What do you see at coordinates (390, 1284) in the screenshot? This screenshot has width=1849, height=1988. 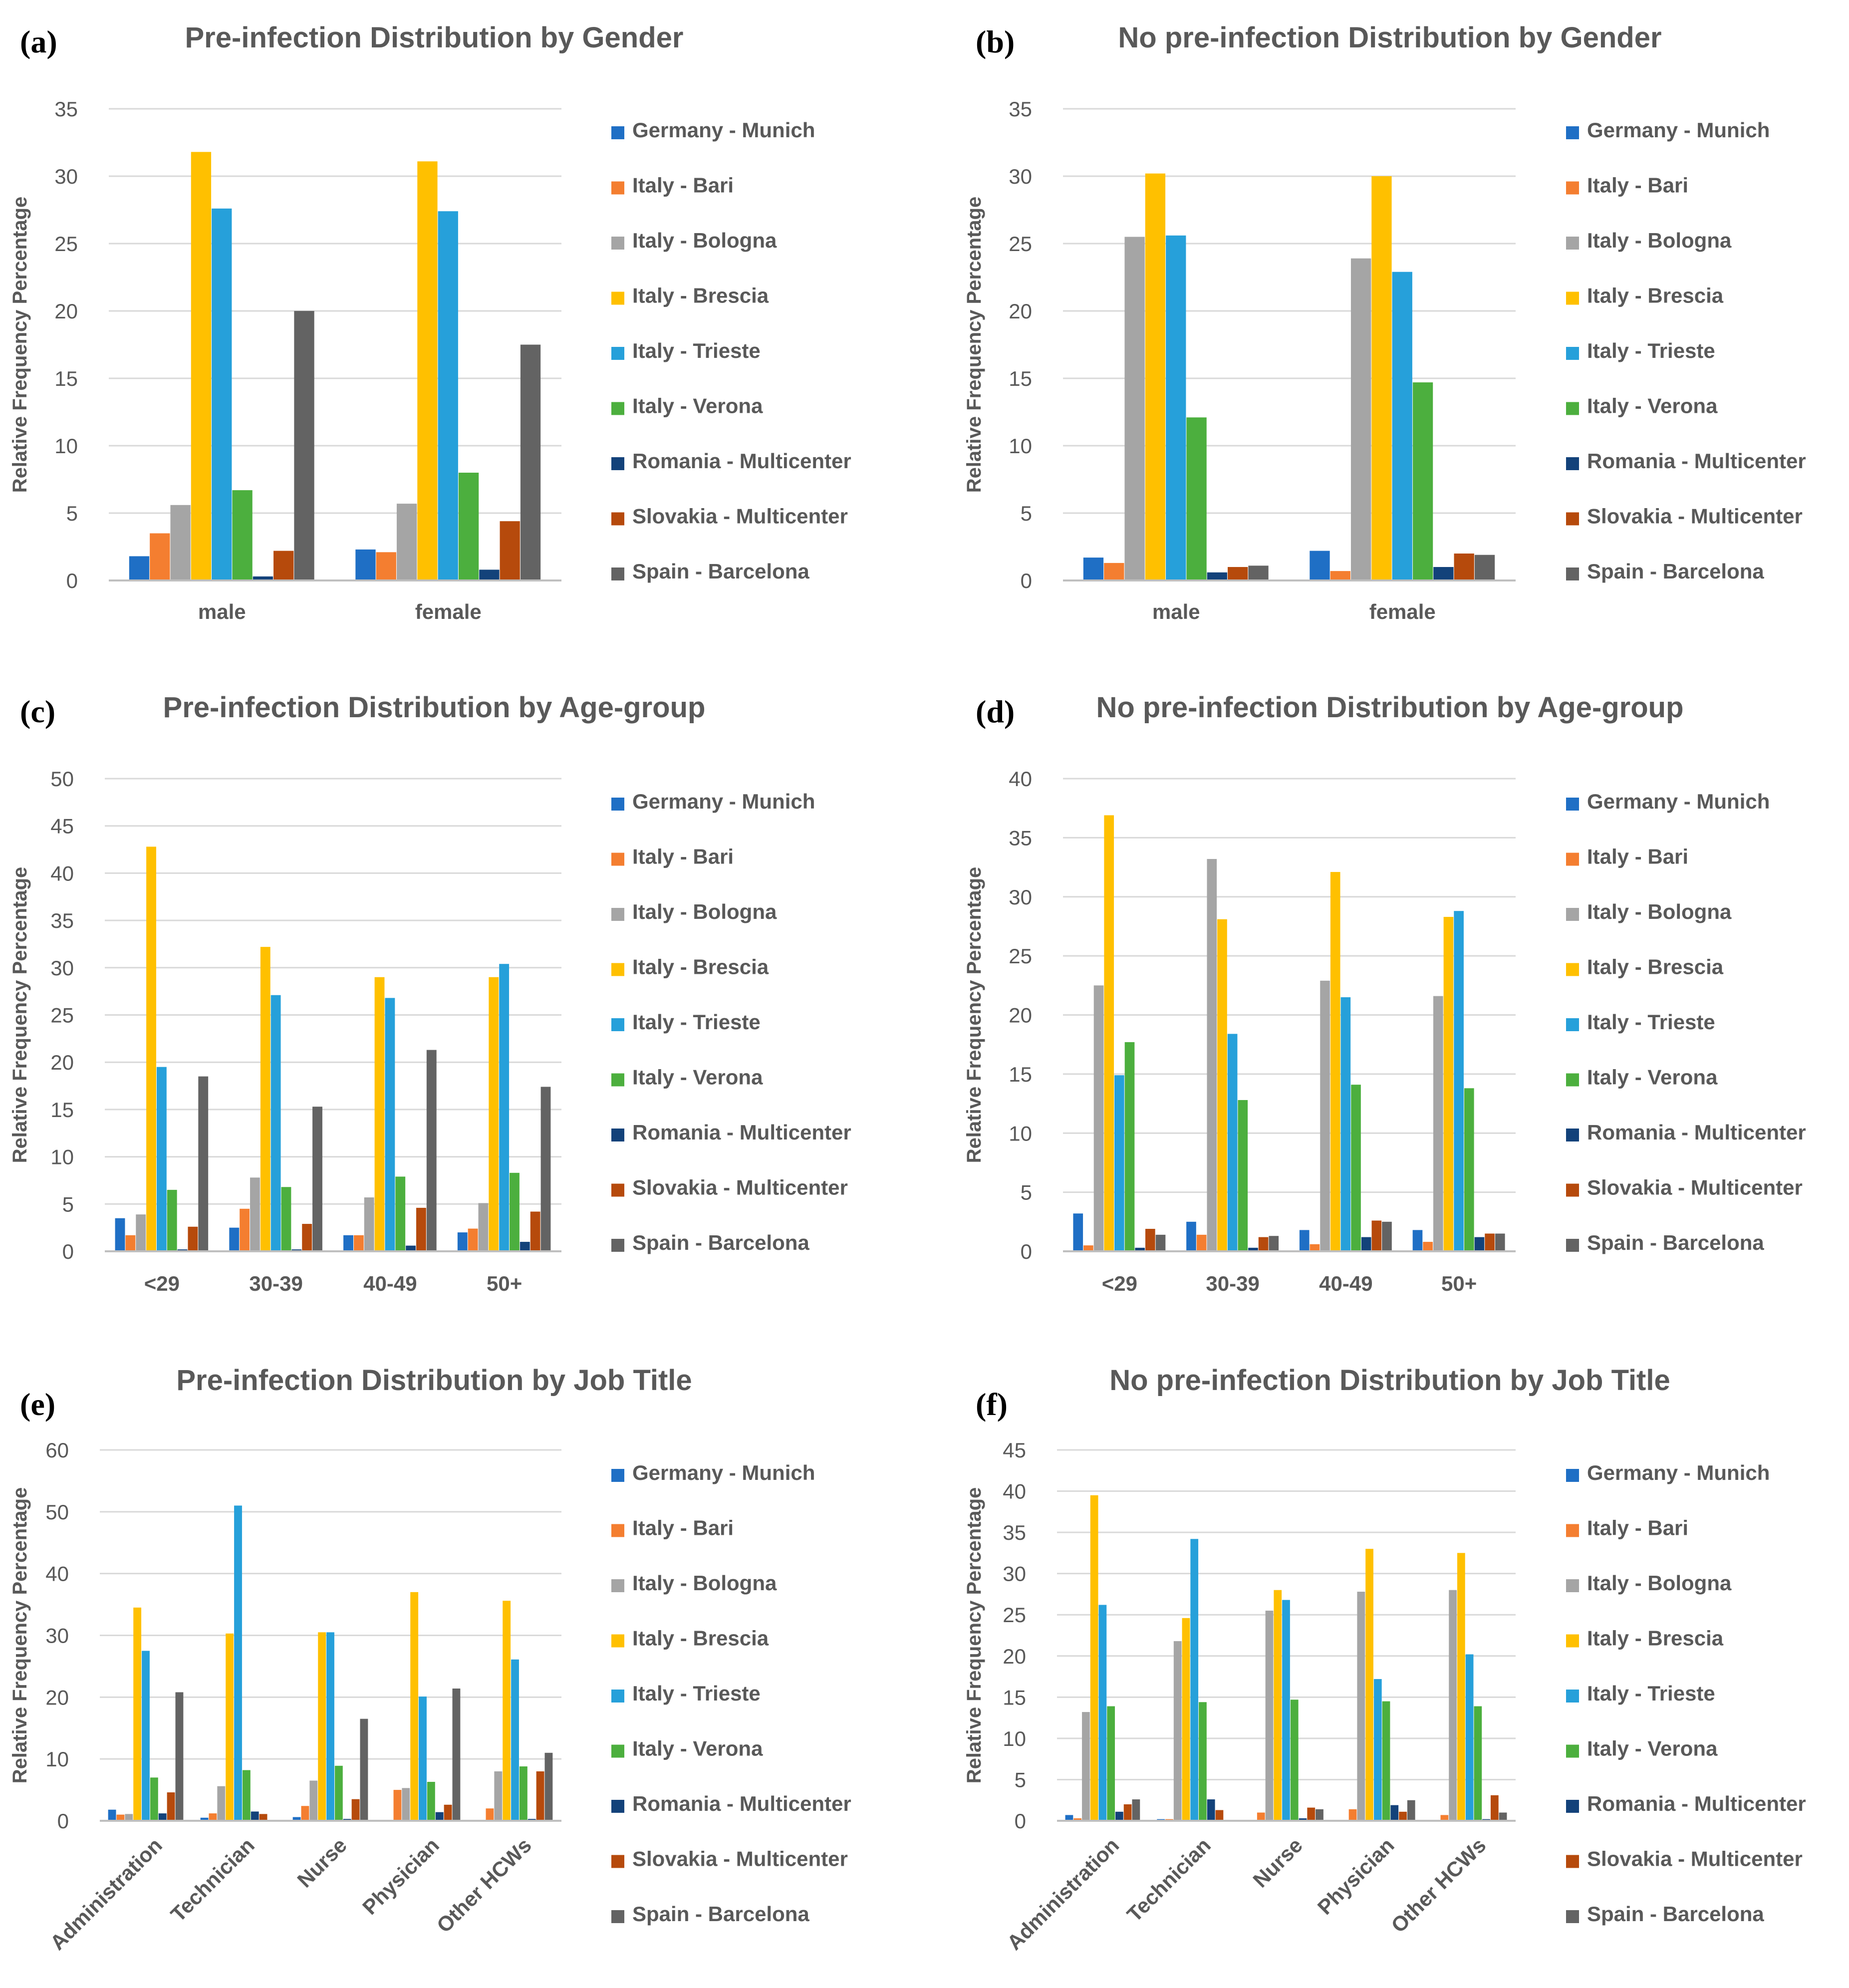 I see `x-category-label: 40-49` at bounding box center [390, 1284].